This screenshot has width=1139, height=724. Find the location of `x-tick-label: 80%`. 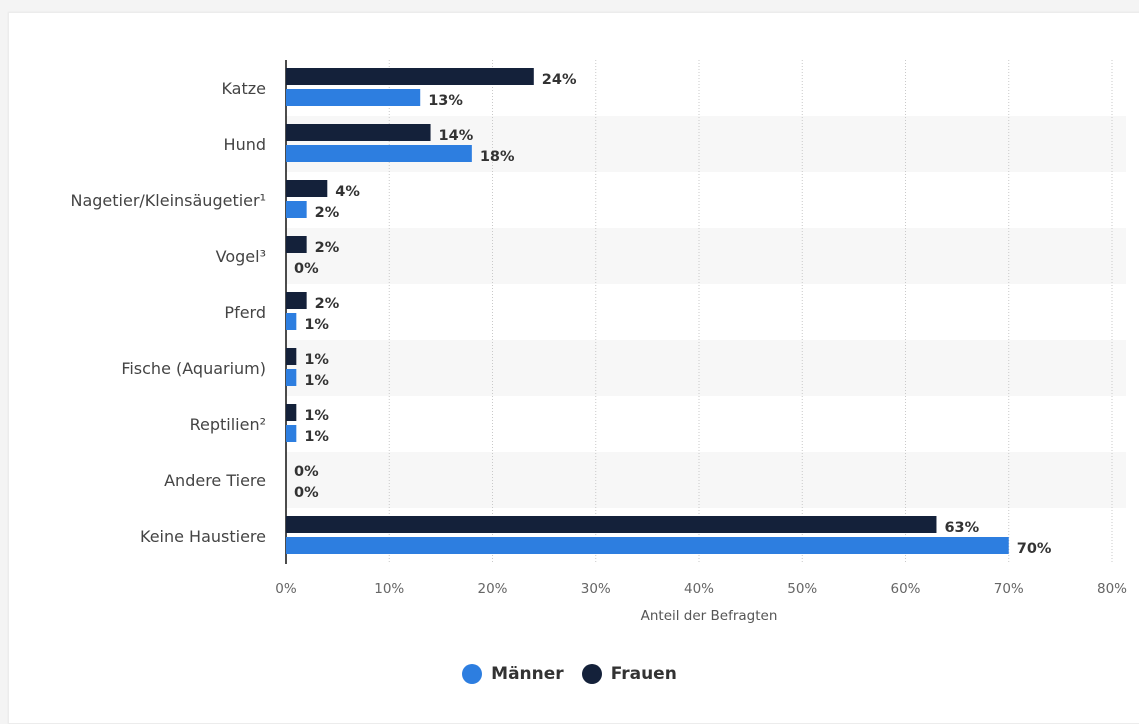

x-tick-label: 80% is located at coordinates (1112, 589).